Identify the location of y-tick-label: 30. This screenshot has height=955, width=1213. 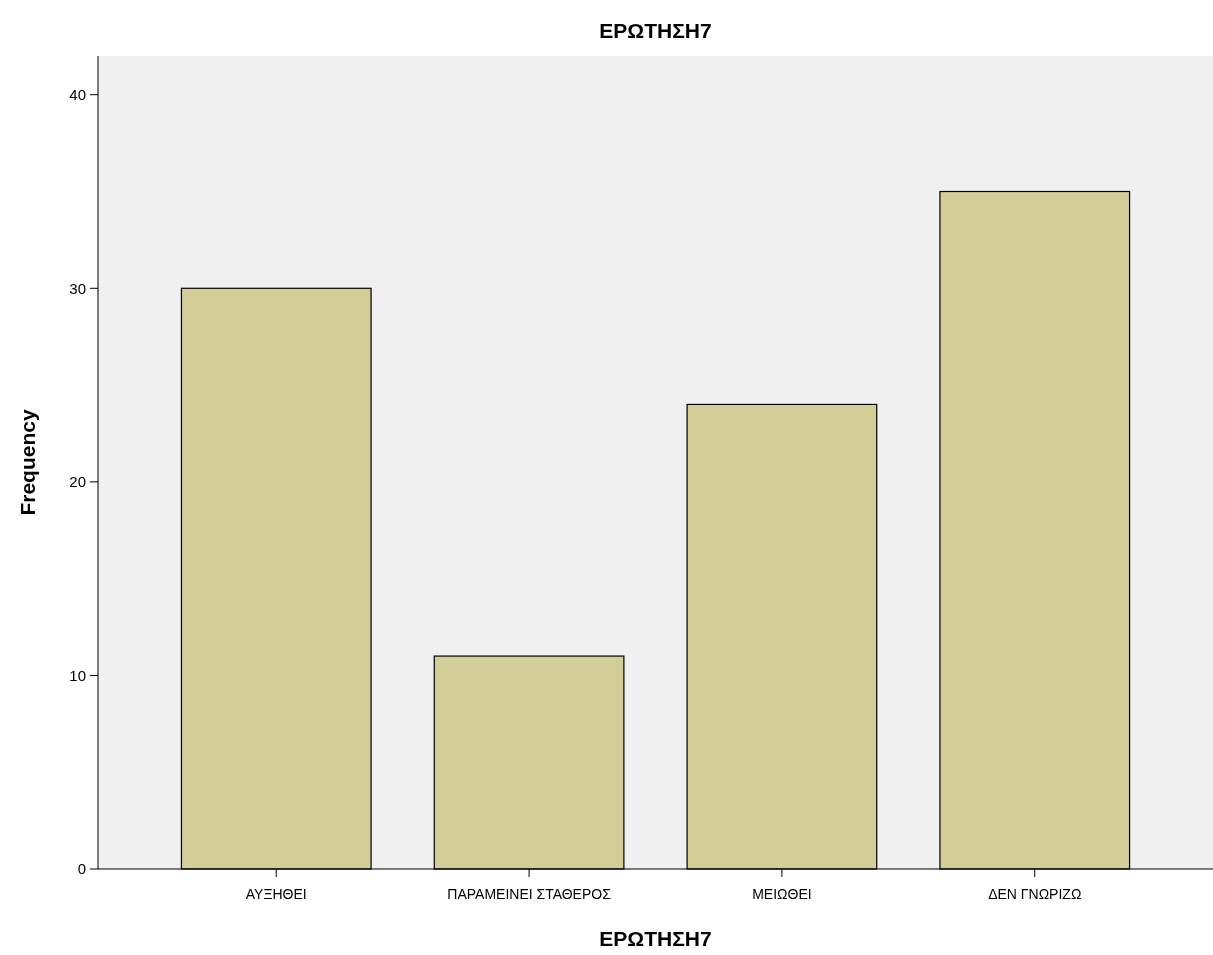
(77, 288).